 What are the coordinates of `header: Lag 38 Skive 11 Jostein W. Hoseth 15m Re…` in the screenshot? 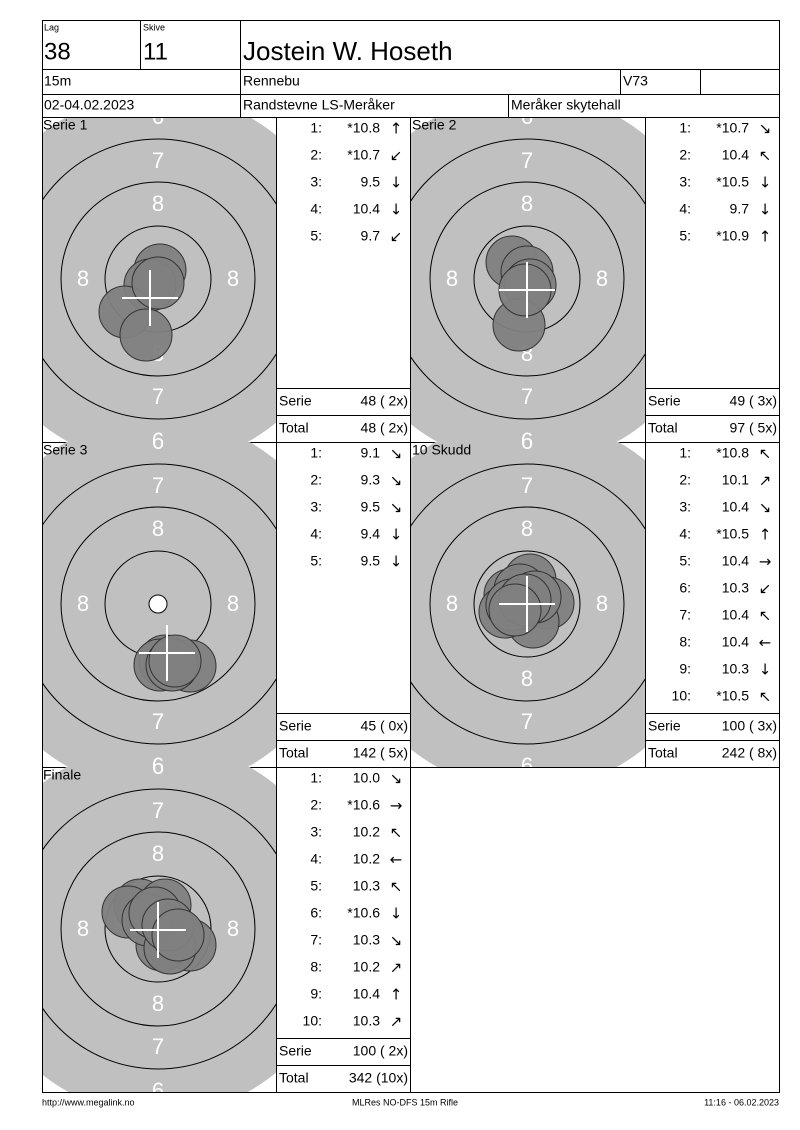 It's located at (411, 69).